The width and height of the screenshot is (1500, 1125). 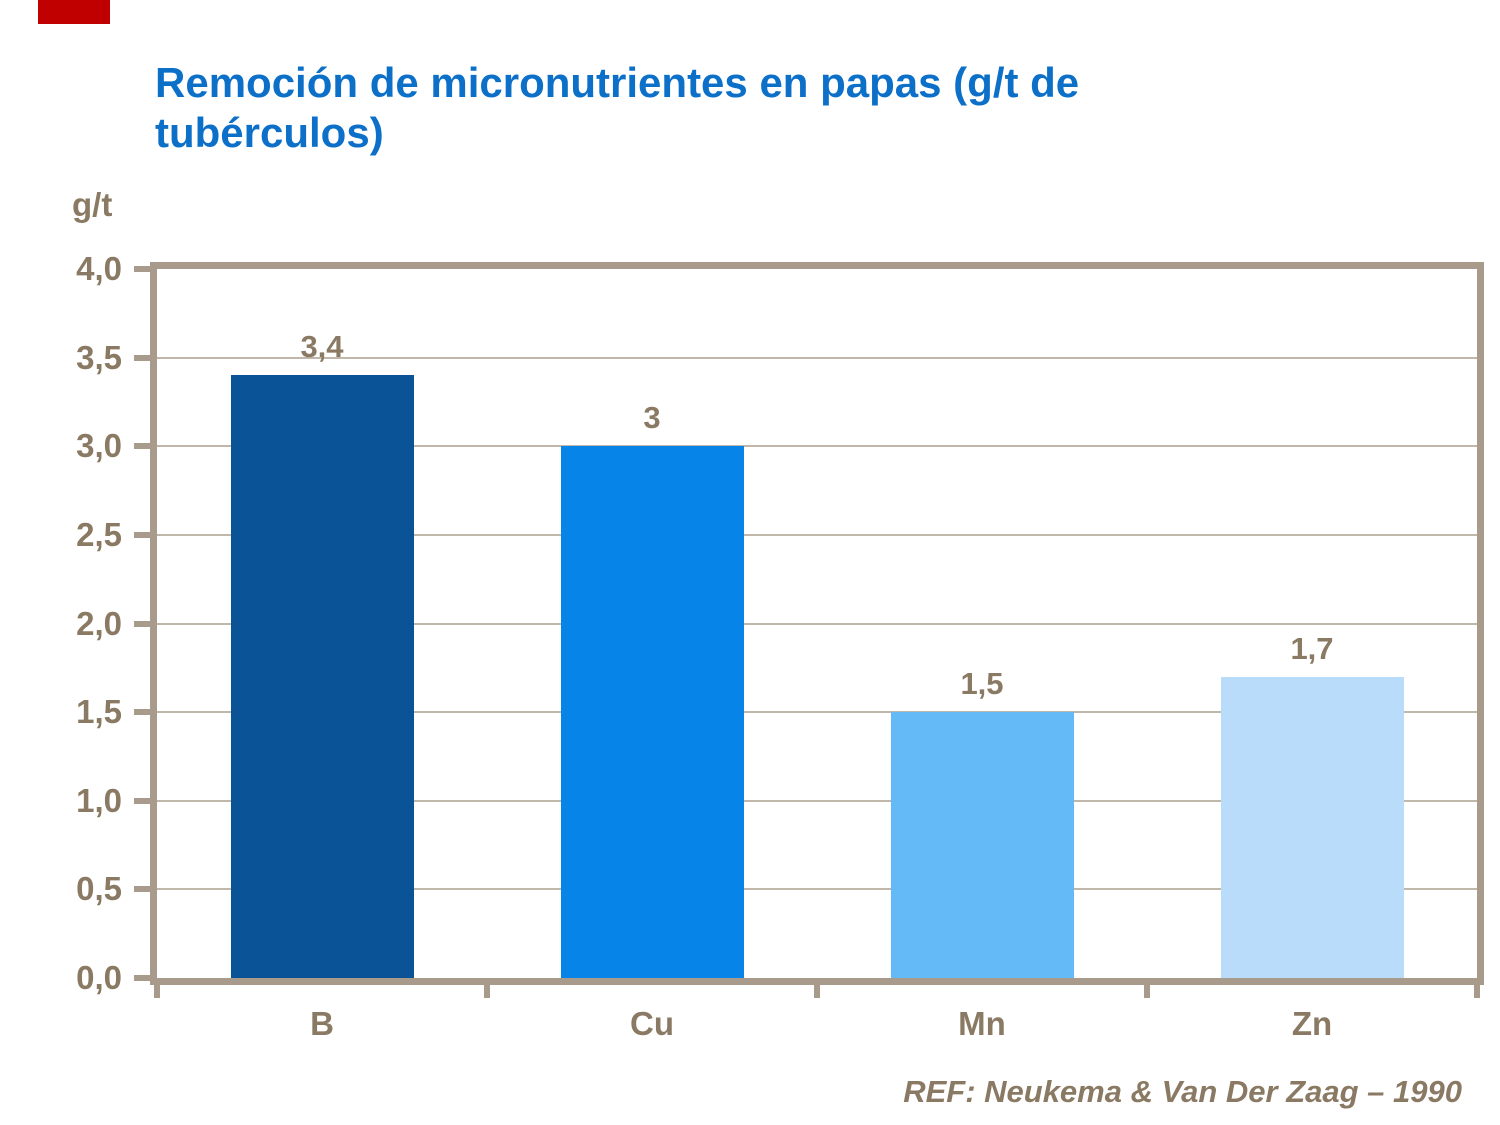 What do you see at coordinates (1312, 648) in the screenshot?
I see `bar-value-label-Zn: 1,7` at bounding box center [1312, 648].